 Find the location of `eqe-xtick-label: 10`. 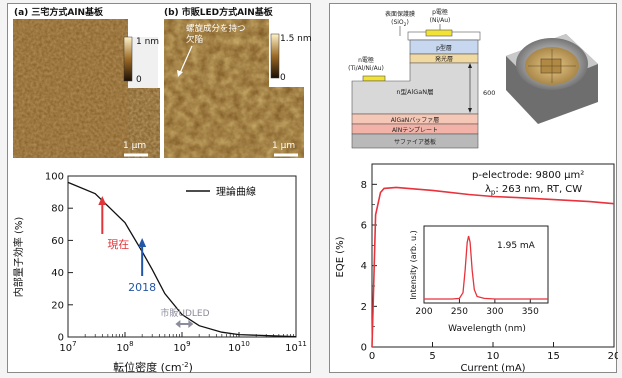

eqe-xtick-label: 10 is located at coordinates (493, 356).